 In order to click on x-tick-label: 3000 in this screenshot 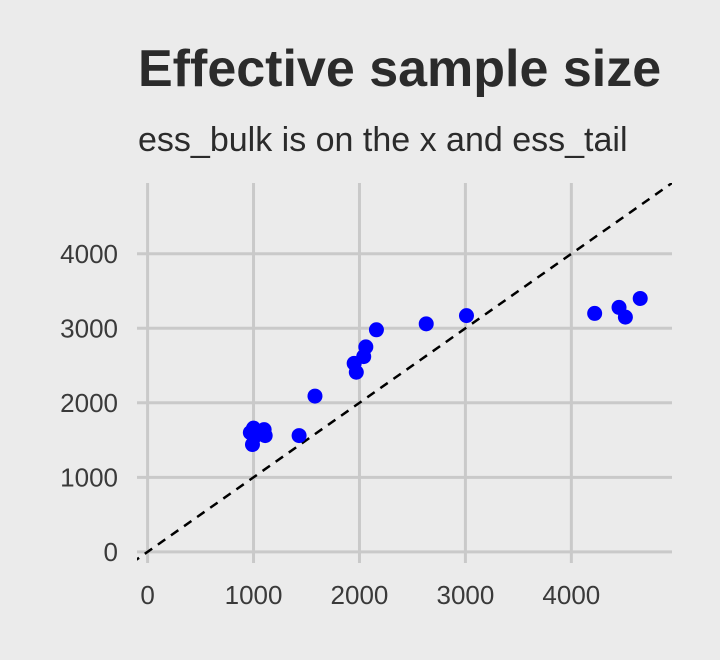, I will do `click(465, 595)`.